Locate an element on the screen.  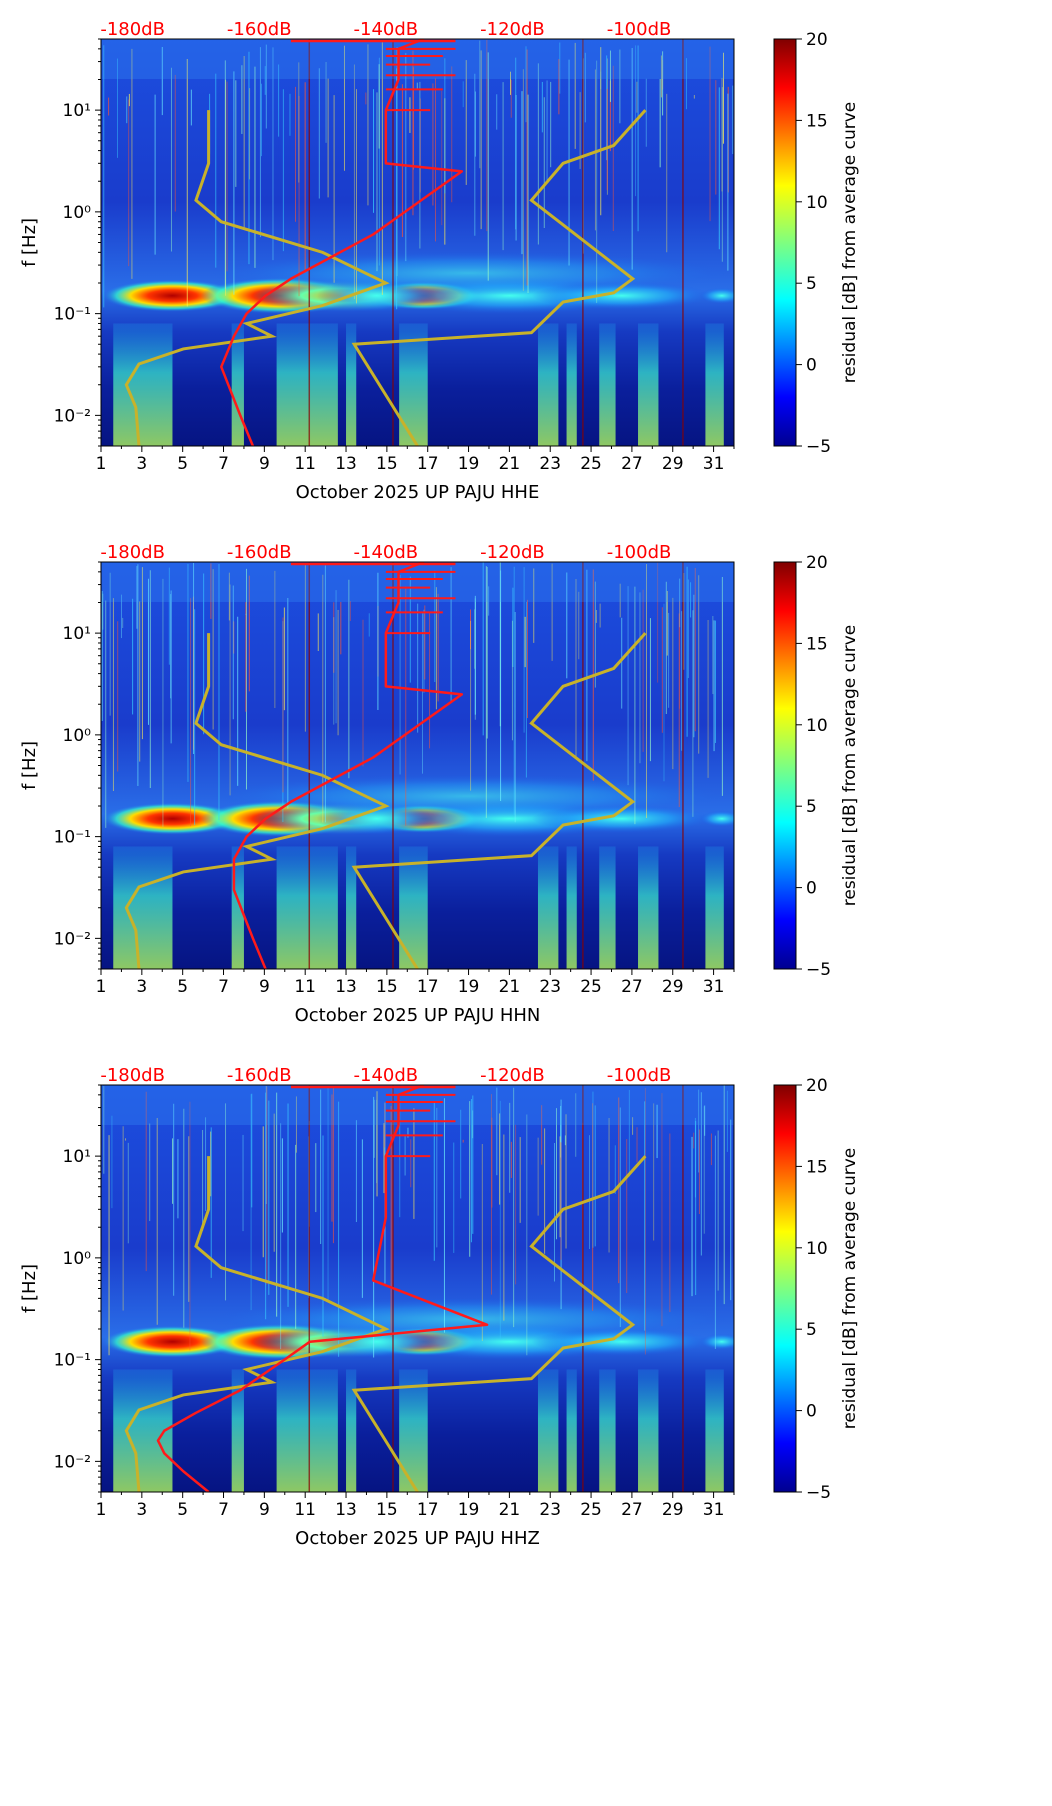
colorbar-tick-label: 20 is located at coordinates (817, 1086).